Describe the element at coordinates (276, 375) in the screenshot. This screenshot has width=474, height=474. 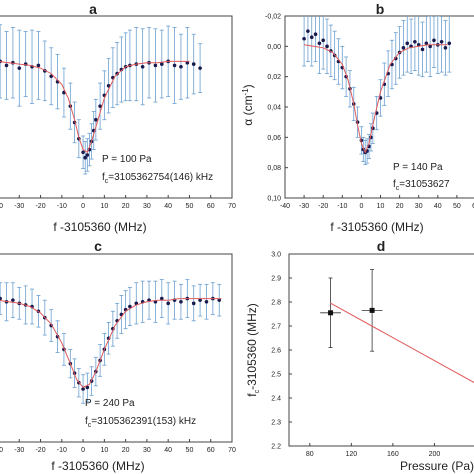
I see `panel-d-y-tick-label: 2.5` at that location.